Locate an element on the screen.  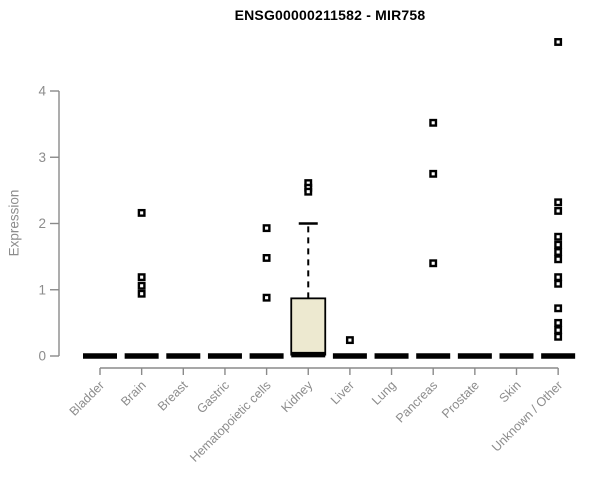
x-axis-category-label: Hematopoietic cells is located at coordinates (230, 421).